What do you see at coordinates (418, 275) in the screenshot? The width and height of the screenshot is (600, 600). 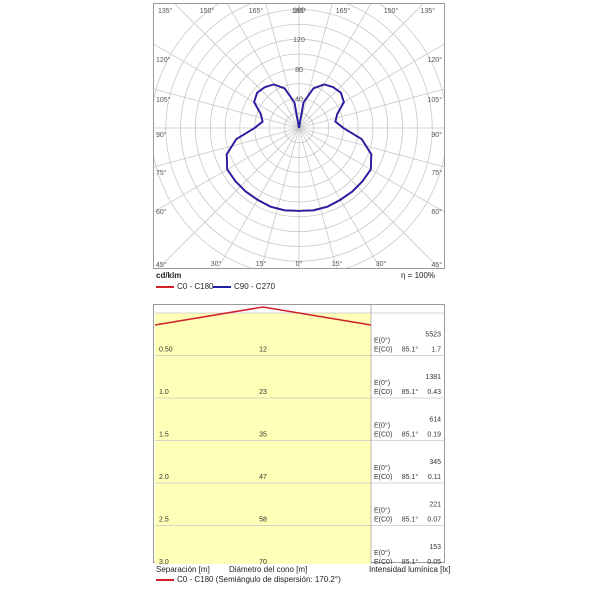 I see `efficiency-label: η = 100%` at bounding box center [418, 275].